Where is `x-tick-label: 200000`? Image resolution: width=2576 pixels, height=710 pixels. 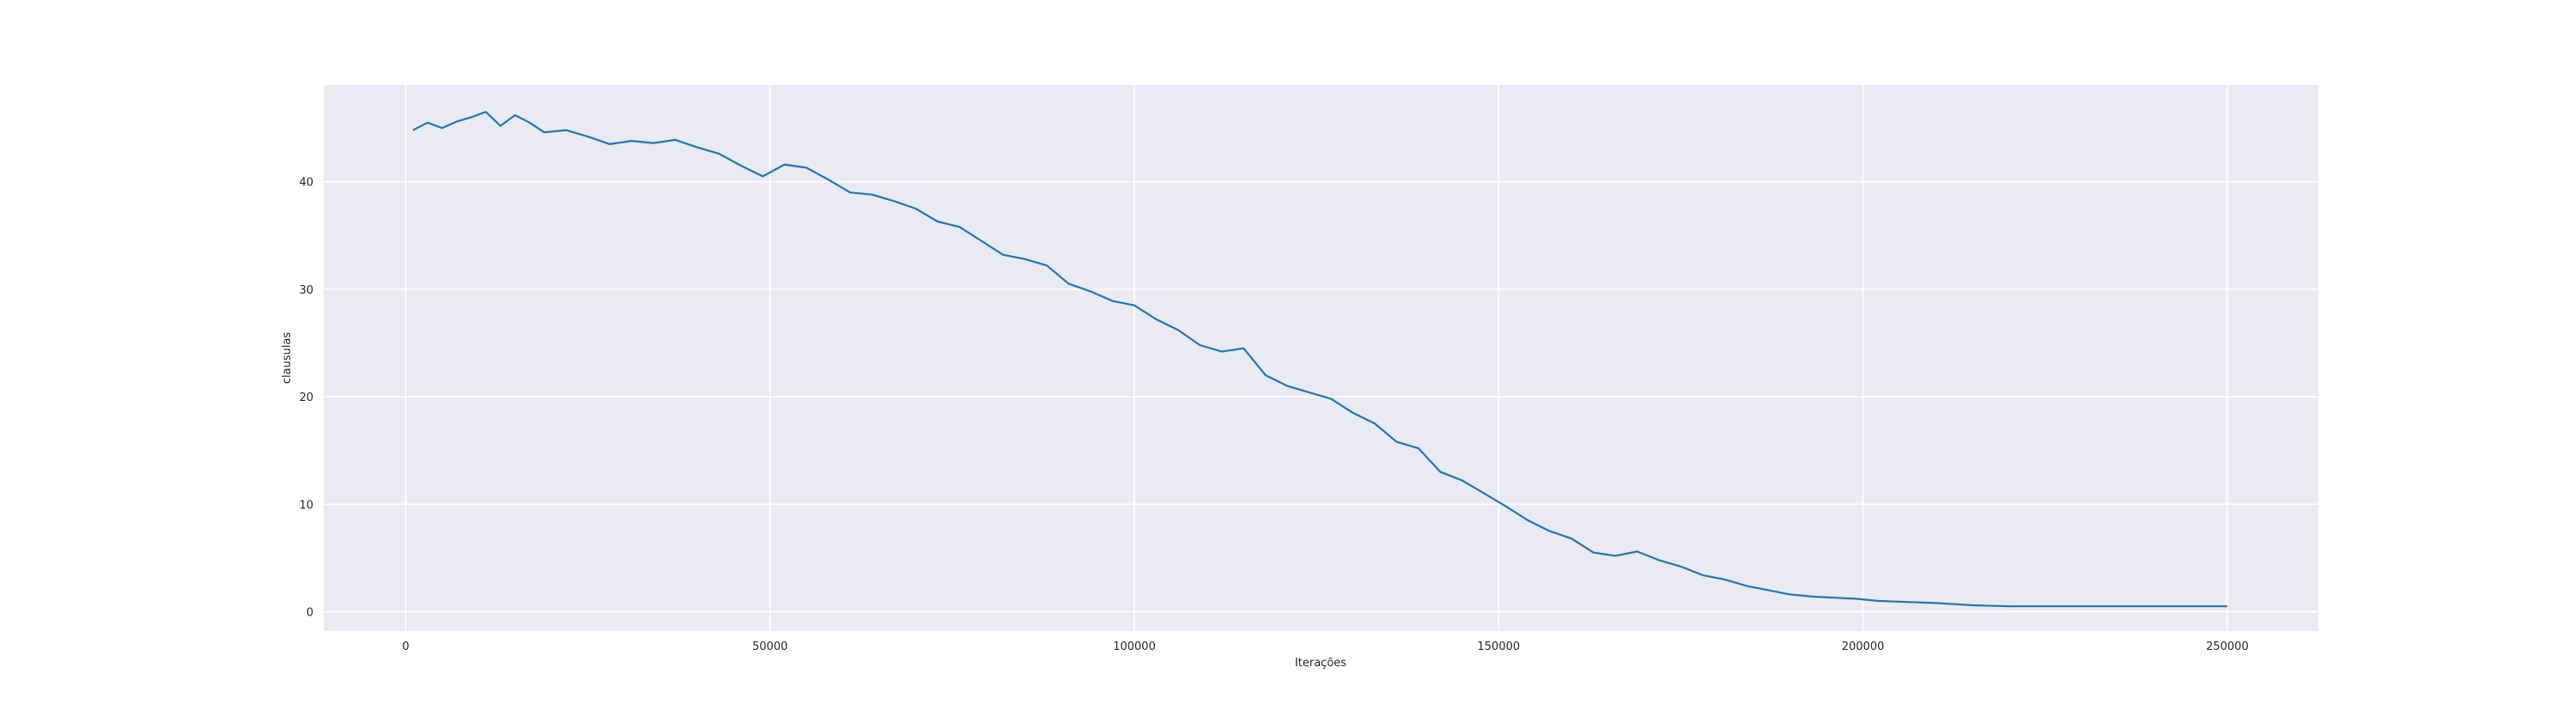 x-tick-label: 200000 is located at coordinates (1864, 646).